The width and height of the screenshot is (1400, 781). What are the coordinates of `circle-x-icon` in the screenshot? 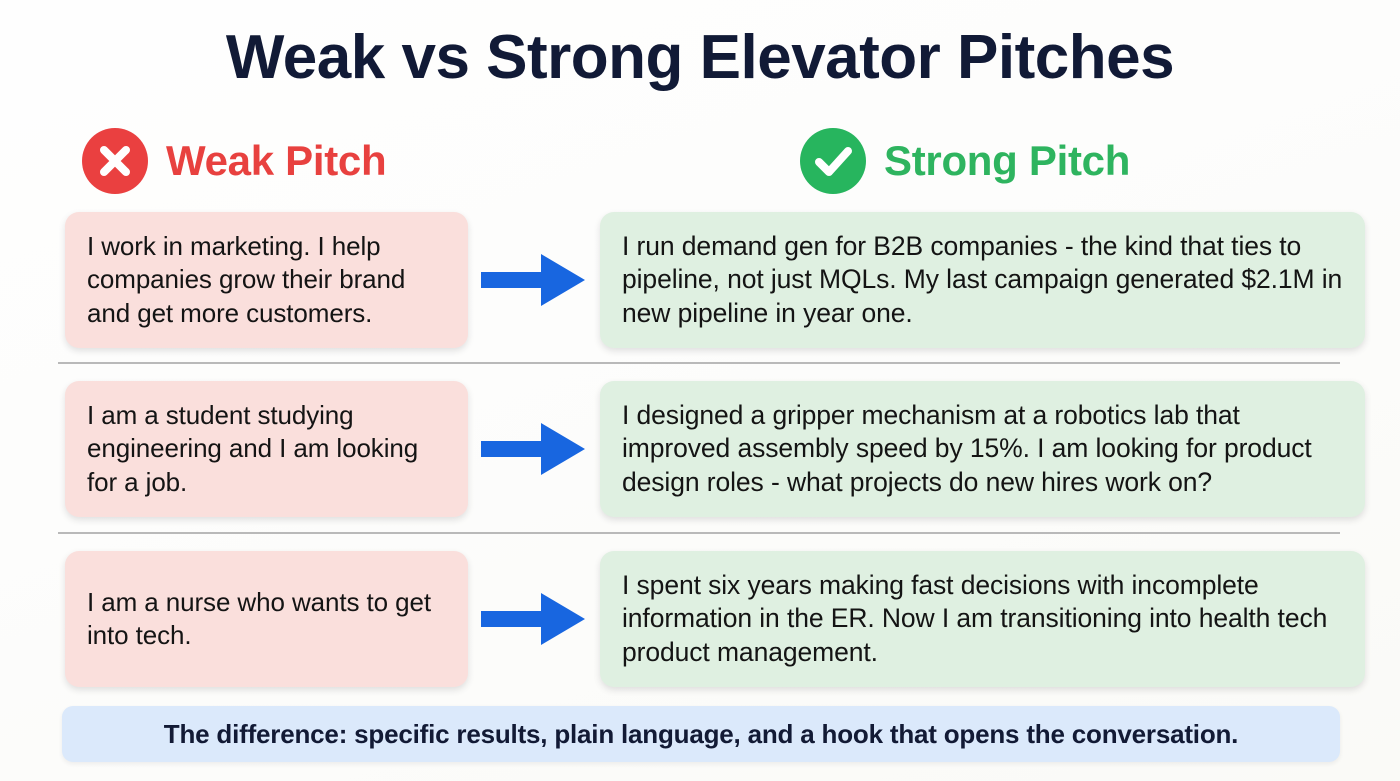 It's located at (115, 161).